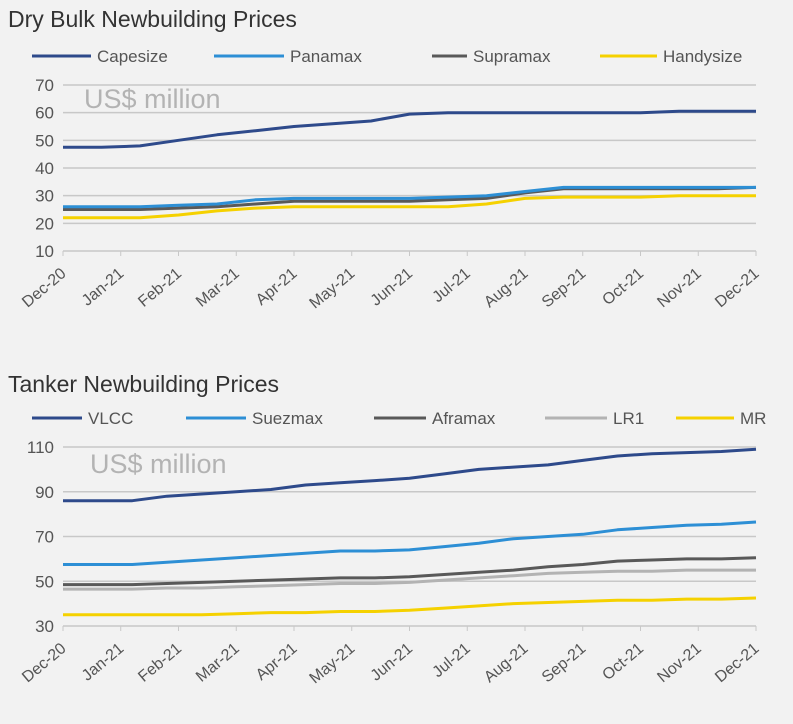  Describe the element at coordinates (40, 447) in the screenshot. I see `y-tick-label: 110` at that location.